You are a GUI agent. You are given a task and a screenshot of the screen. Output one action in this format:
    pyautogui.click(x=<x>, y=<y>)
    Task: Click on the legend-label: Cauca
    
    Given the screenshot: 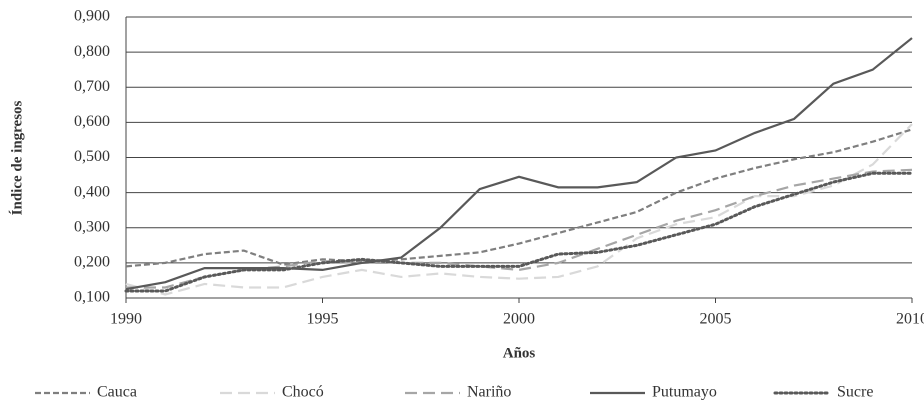 What is the action you would take?
    pyautogui.click(x=117, y=392)
    